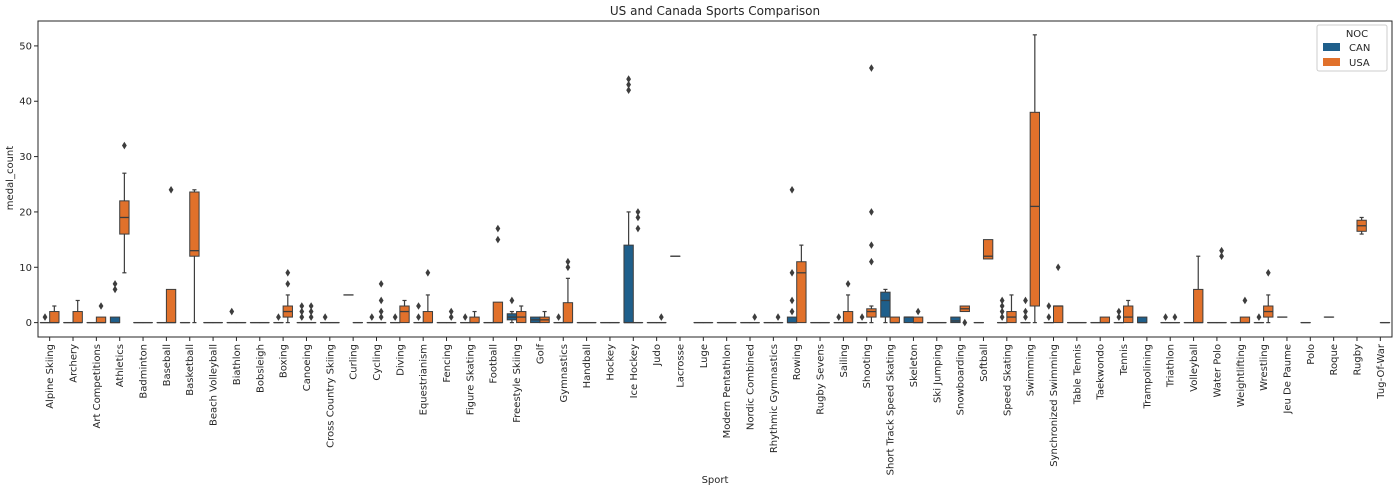 The height and width of the screenshot is (487, 1396). Describe the element at coordinates (97, 386) in the screenshot. I see `x-tick-label: Art Competitions` at that location.